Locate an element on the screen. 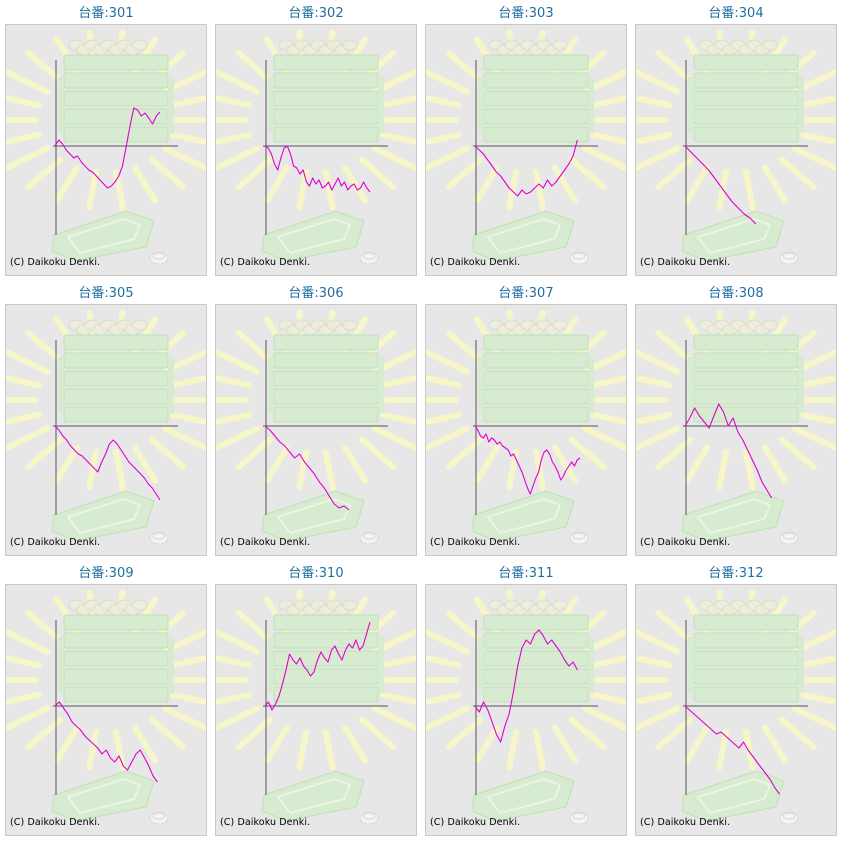 Image resolution: width=846 pixels, height=844 pixels. chart-cell: 台番:311 (C) Daikoku Denki. is located at coordinates (526, 699).